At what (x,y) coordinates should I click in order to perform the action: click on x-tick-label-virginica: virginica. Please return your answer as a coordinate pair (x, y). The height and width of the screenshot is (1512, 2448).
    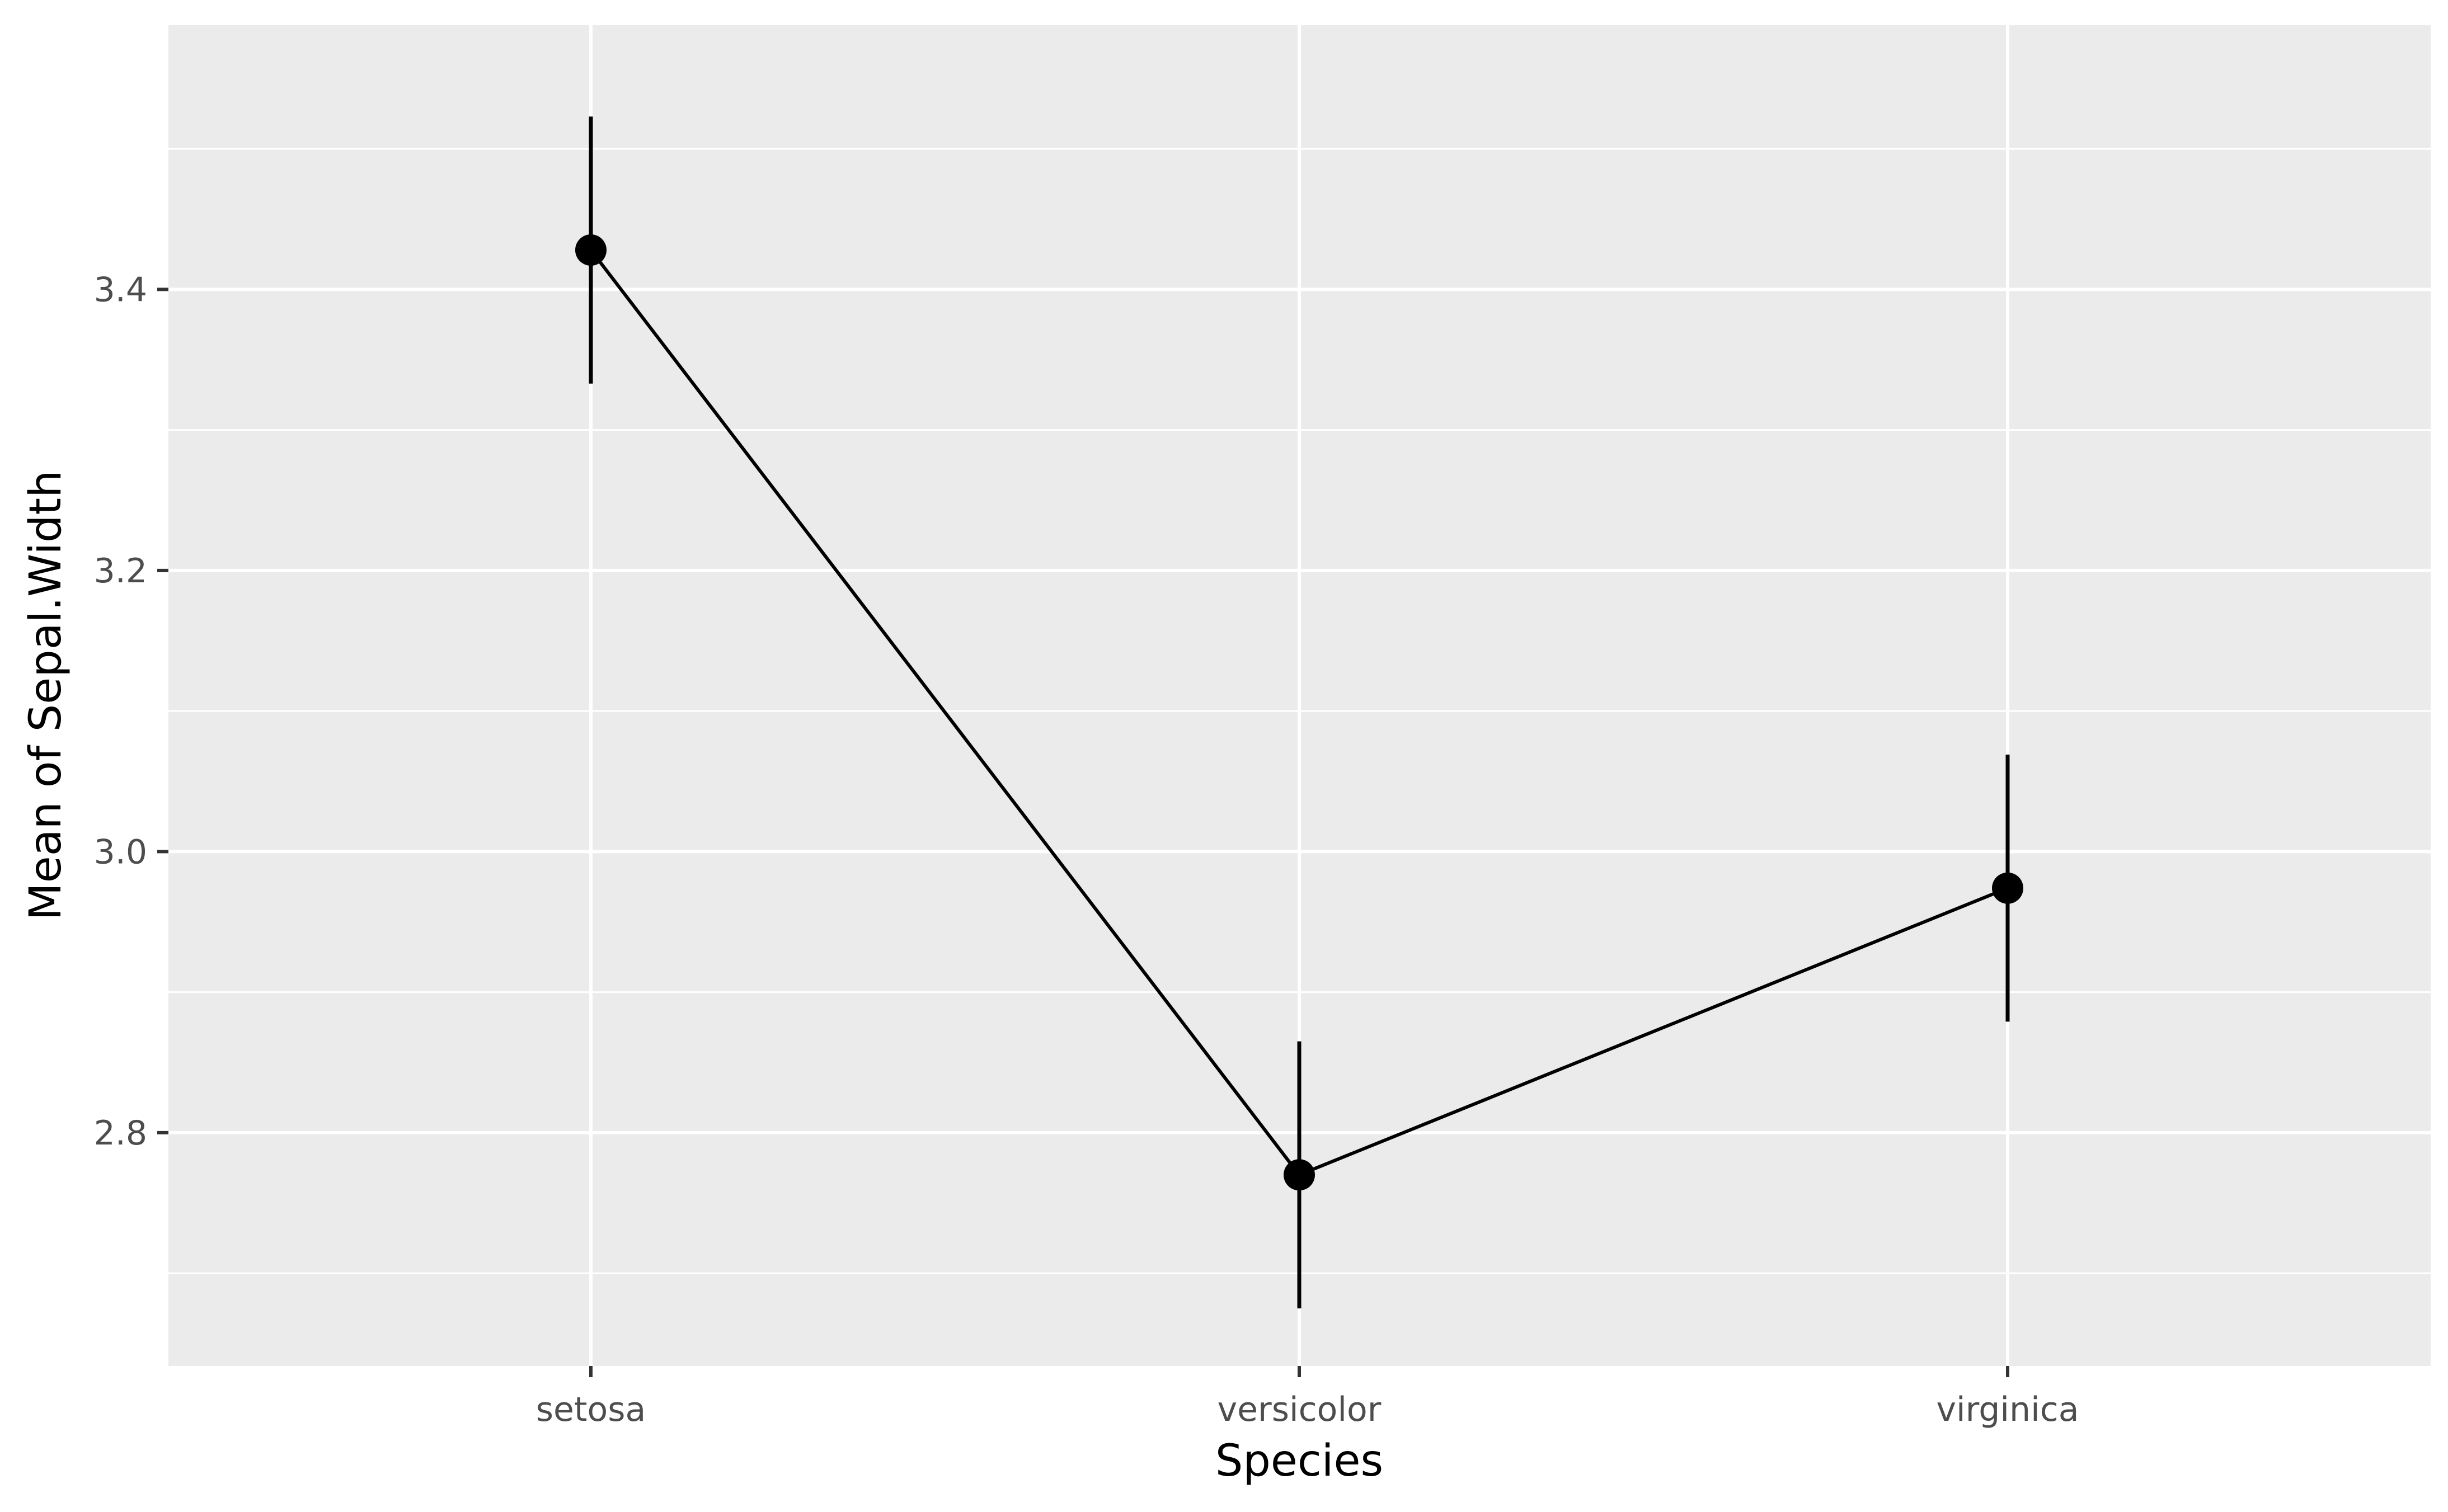
    Looking at the image, I should click on (2008, 1410).